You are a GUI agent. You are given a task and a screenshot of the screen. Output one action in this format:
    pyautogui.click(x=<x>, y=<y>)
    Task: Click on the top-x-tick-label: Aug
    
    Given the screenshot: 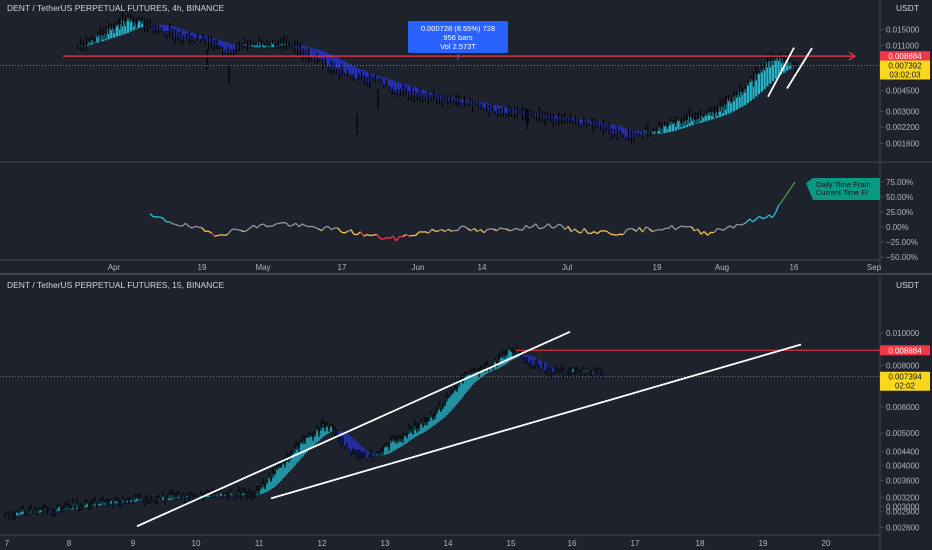 What is the action you would take?
    pyautogui.click(x=722, y=267)
    